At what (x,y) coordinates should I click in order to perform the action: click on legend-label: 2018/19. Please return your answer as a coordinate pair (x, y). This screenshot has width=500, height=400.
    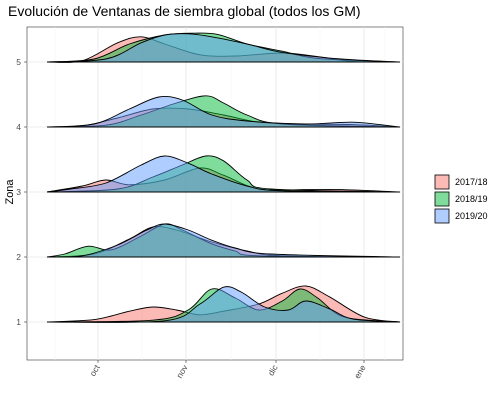
    Looking at the image, I should click on (471, 199).